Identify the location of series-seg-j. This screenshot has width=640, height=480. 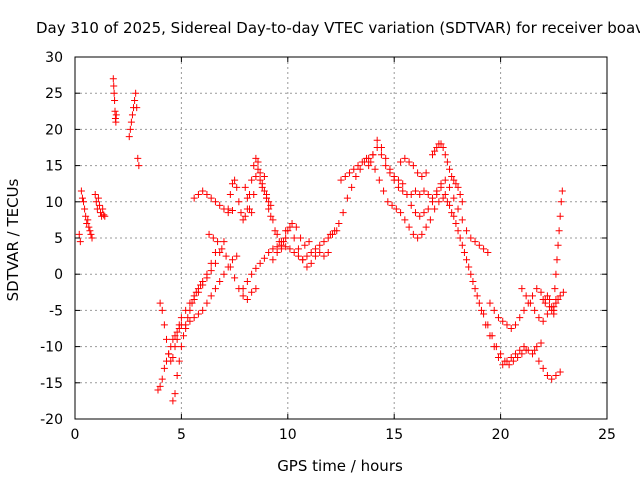
(288, 223).